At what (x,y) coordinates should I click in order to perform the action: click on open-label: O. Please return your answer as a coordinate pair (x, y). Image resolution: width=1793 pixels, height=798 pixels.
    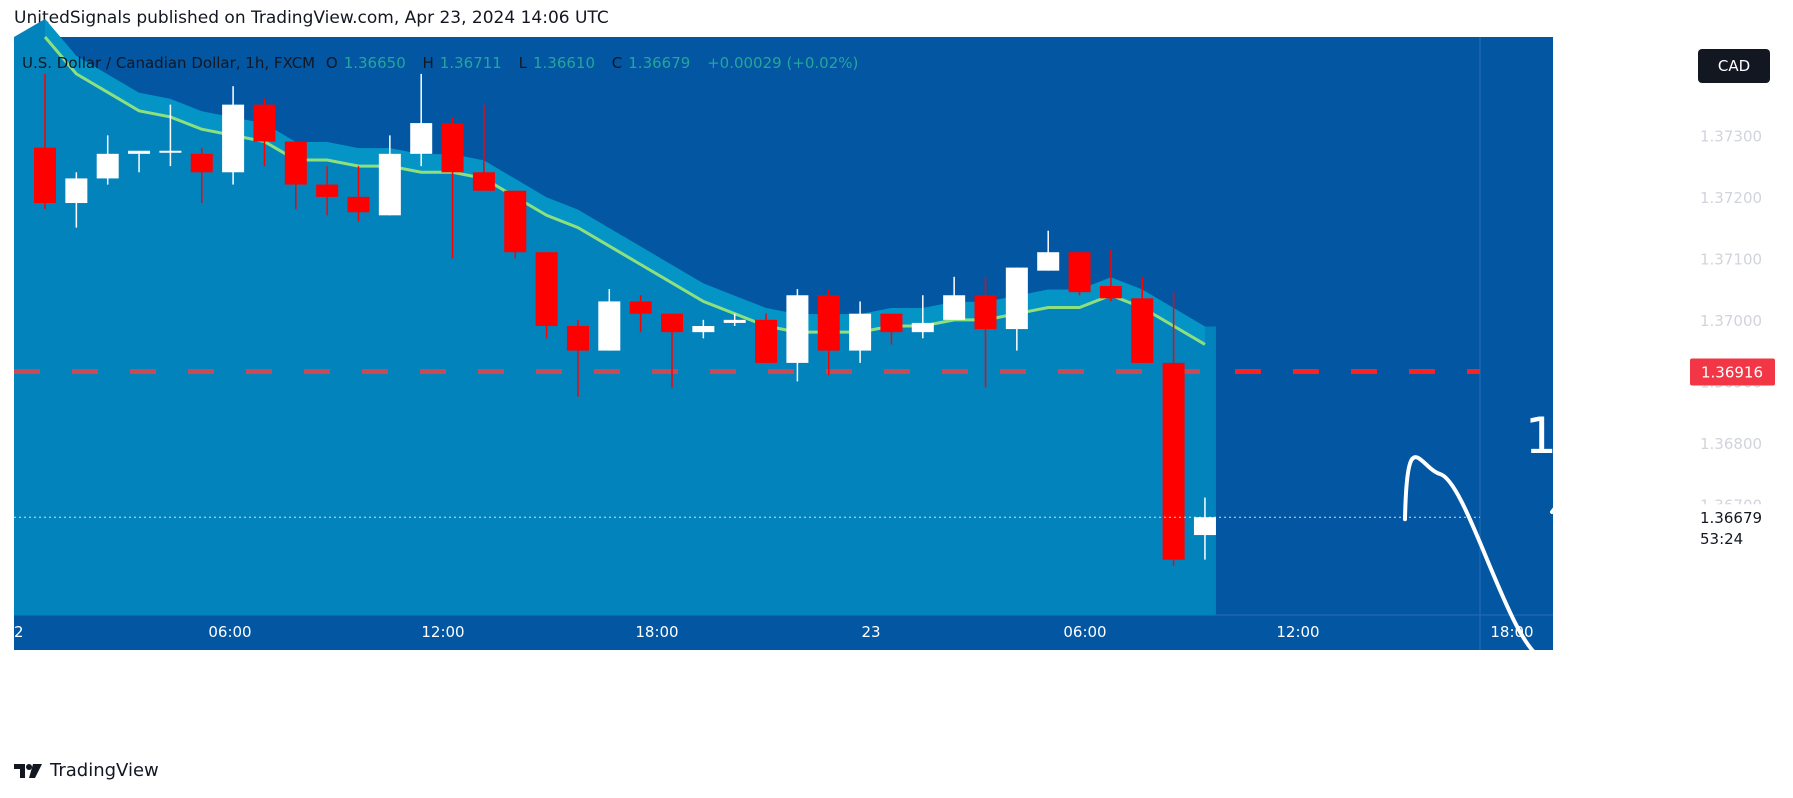
    Looking at the image, I should click on (331, 63).